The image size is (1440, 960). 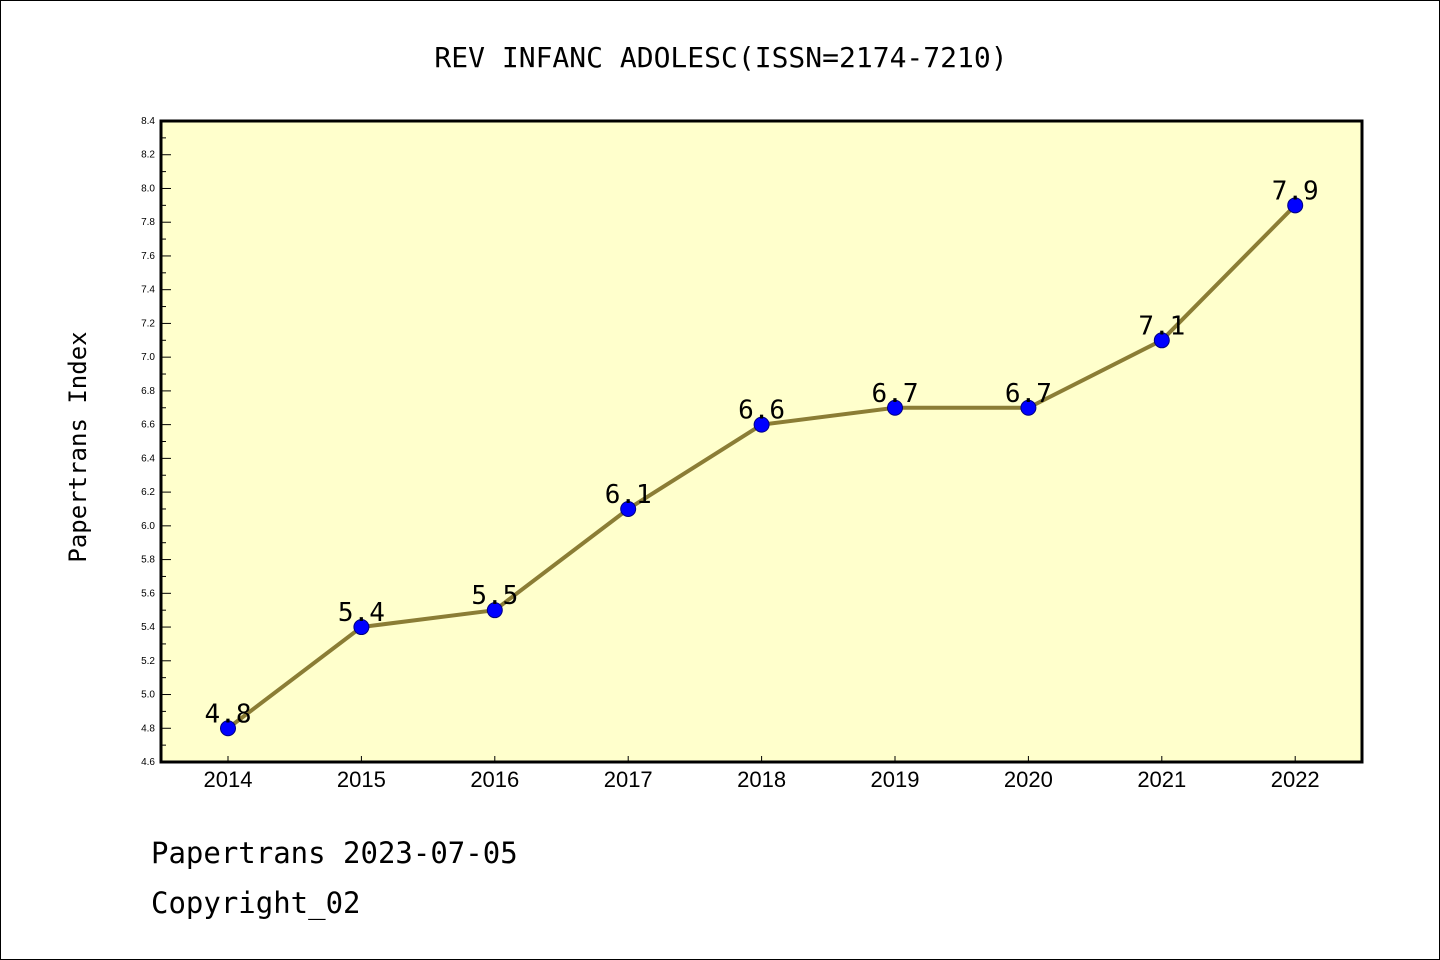 I want to click on x-tick-label: 2015, so click(x=361, y=779).